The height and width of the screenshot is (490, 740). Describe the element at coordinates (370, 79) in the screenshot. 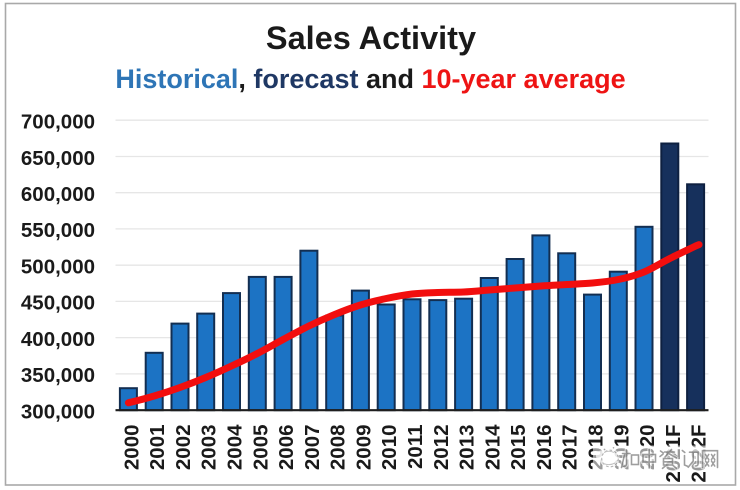

I see `svg-text:Historical, forecast and 10-ye: Historical, forecast and 10-year average` at that location.